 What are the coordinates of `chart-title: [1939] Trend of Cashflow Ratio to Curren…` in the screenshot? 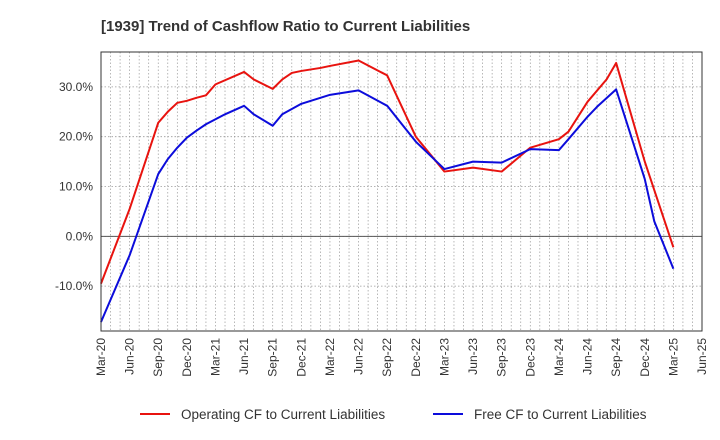 It's located at (285, 26).